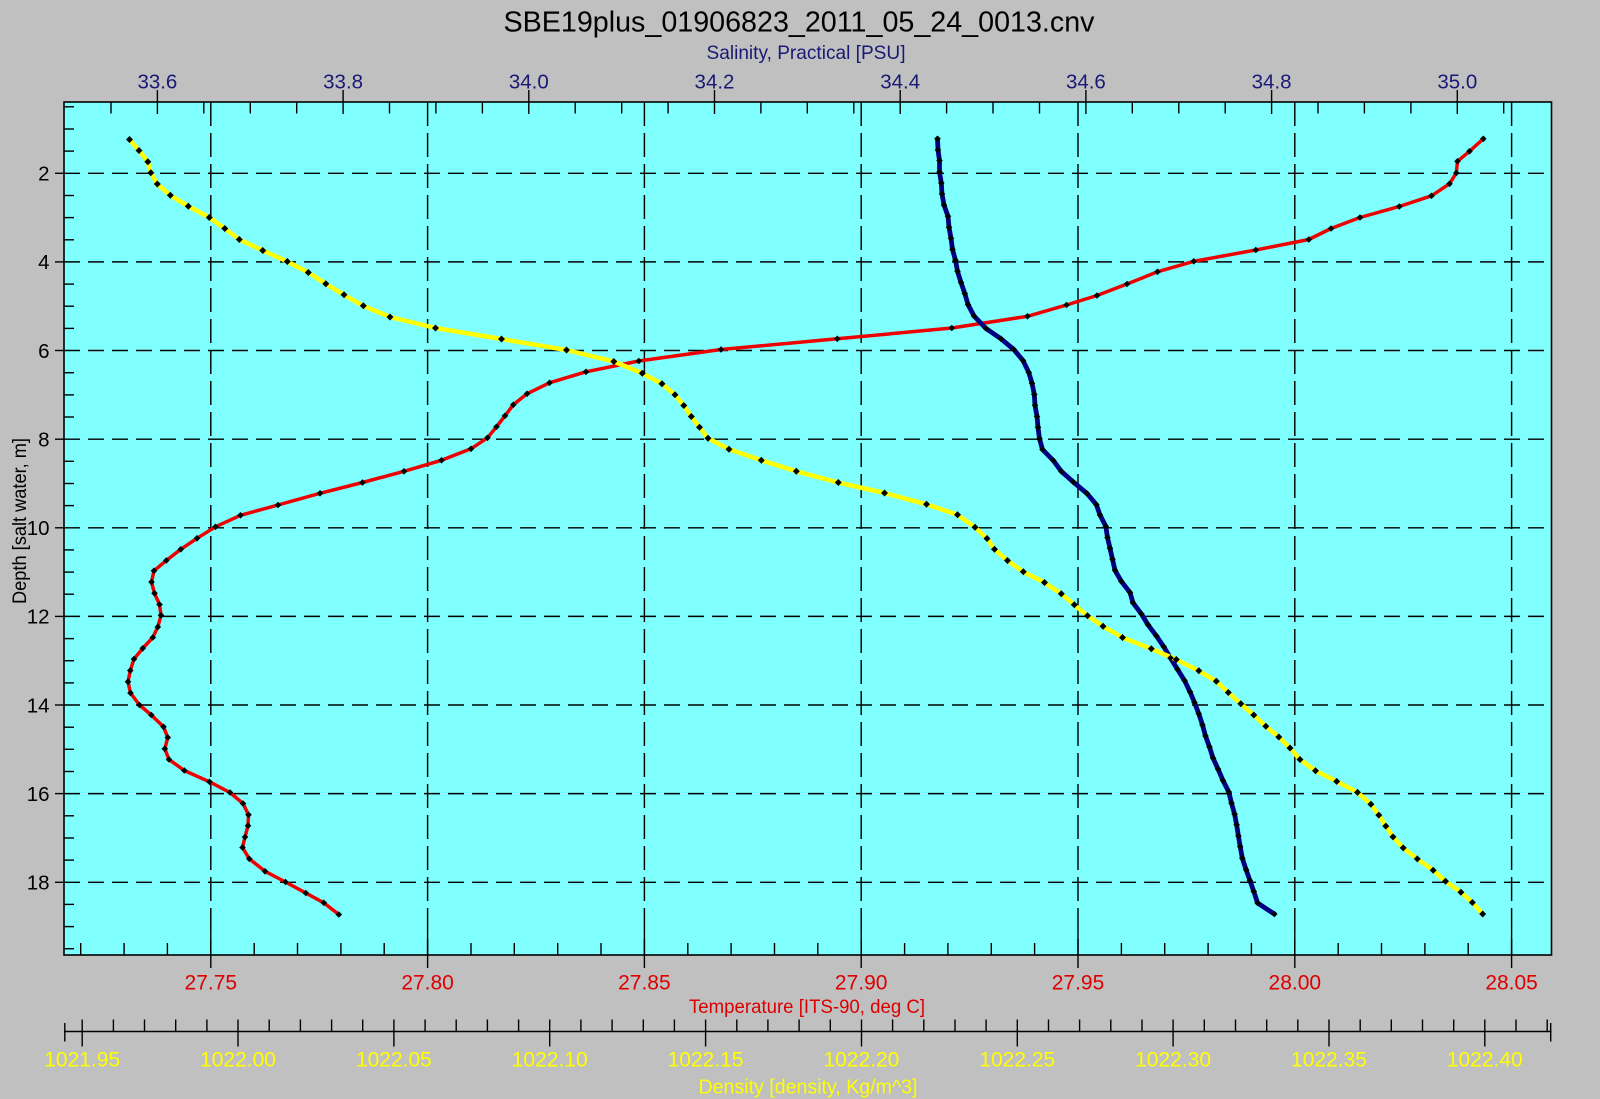  I want to click on svg-text: 1022.20, so click(861, 1060).